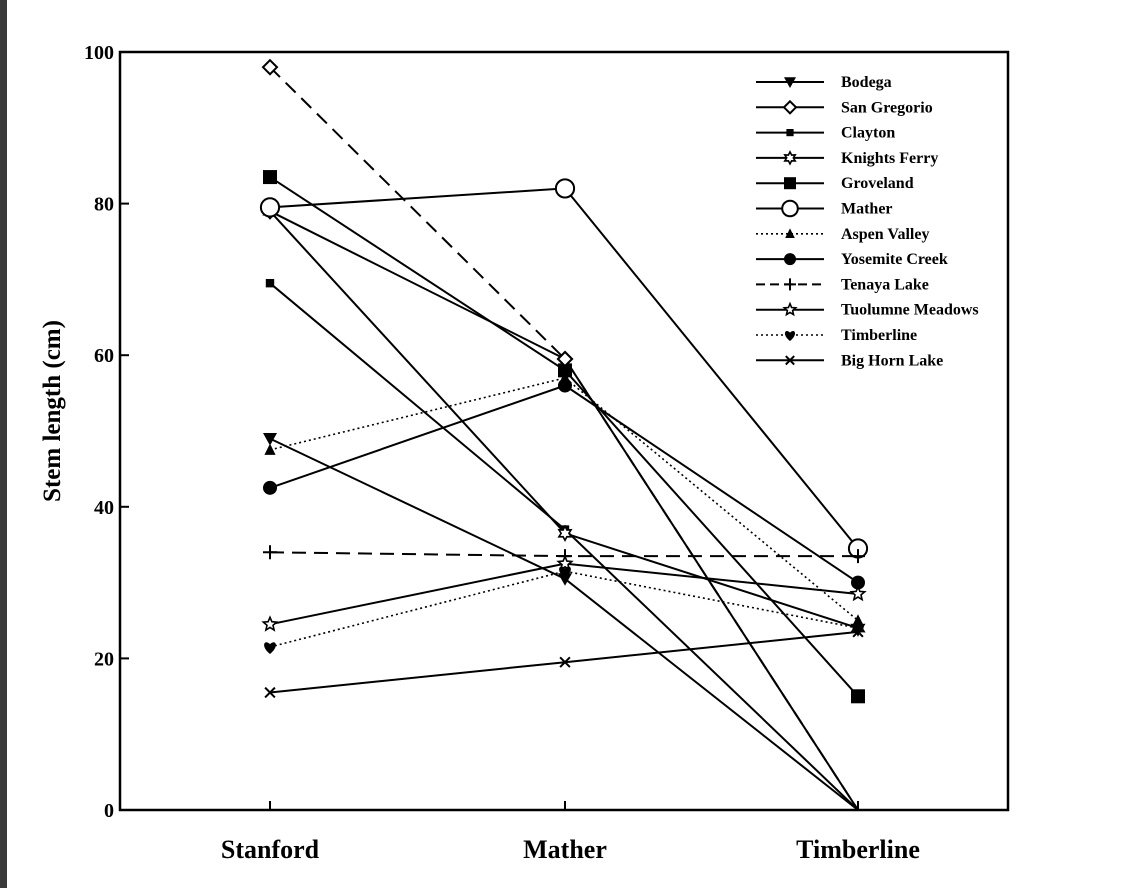 The width and height of the screenshot is (1148, 888). I want to click on legend-label: Timberline, so click(879, 335).